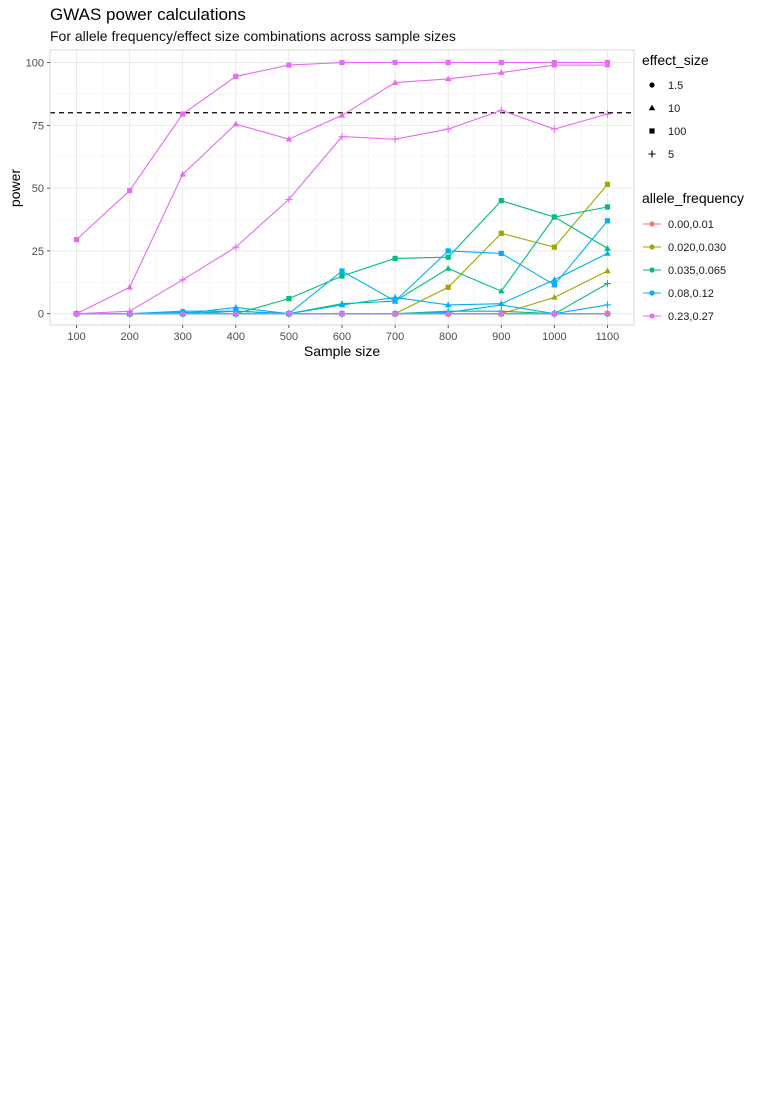  I want to click on x-tick-label: 700, so click(395, 337).